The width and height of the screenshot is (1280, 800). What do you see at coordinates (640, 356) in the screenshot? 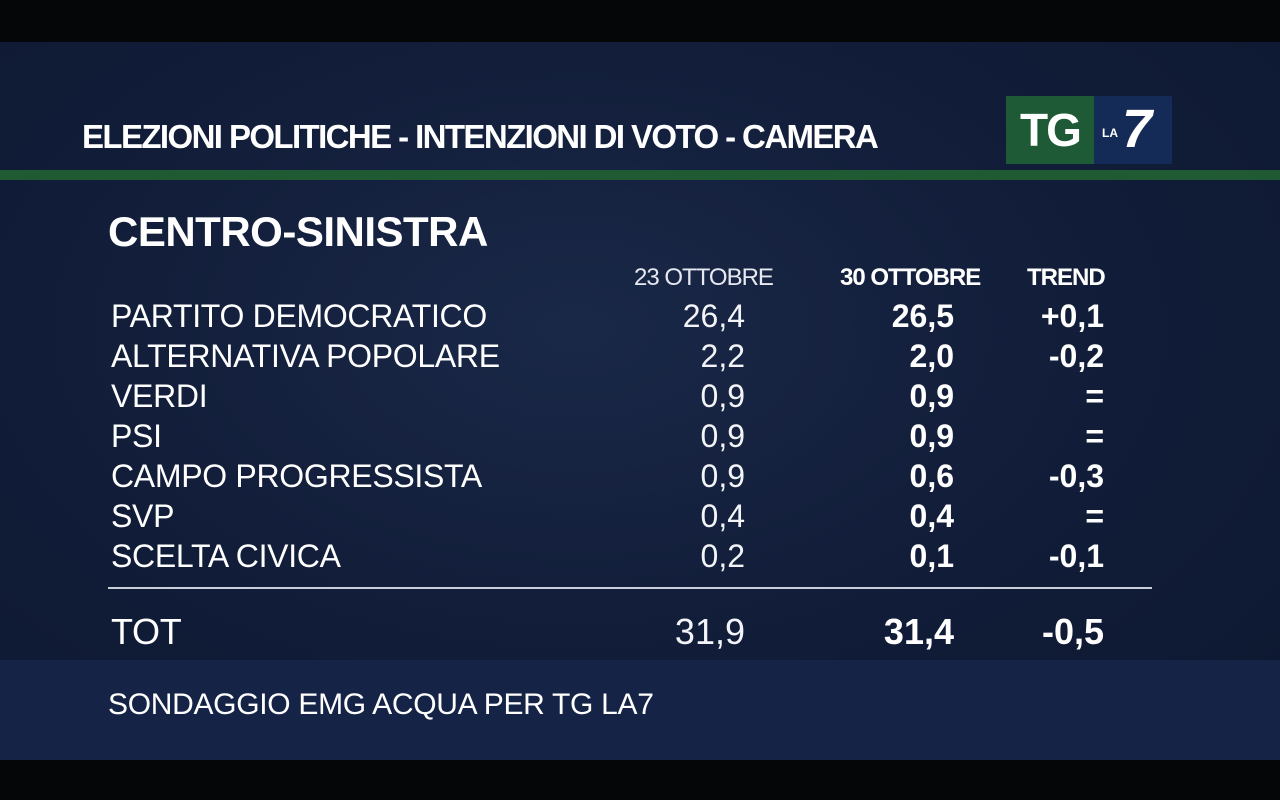
I see `table-row: ALTERNATIVA POPOLARE 2,2 2,0 -0,2` at bounding box center [640, 356].